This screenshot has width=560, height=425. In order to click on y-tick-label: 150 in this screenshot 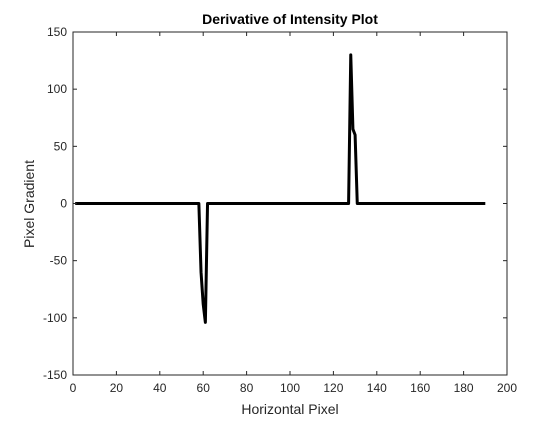, I will do `click(57, 32)`.